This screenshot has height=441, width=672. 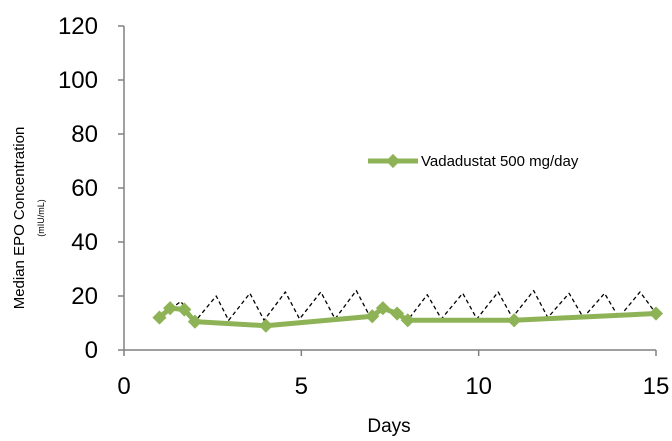 I want to click on x-tick-label: 15, so click(x=656, y=386).